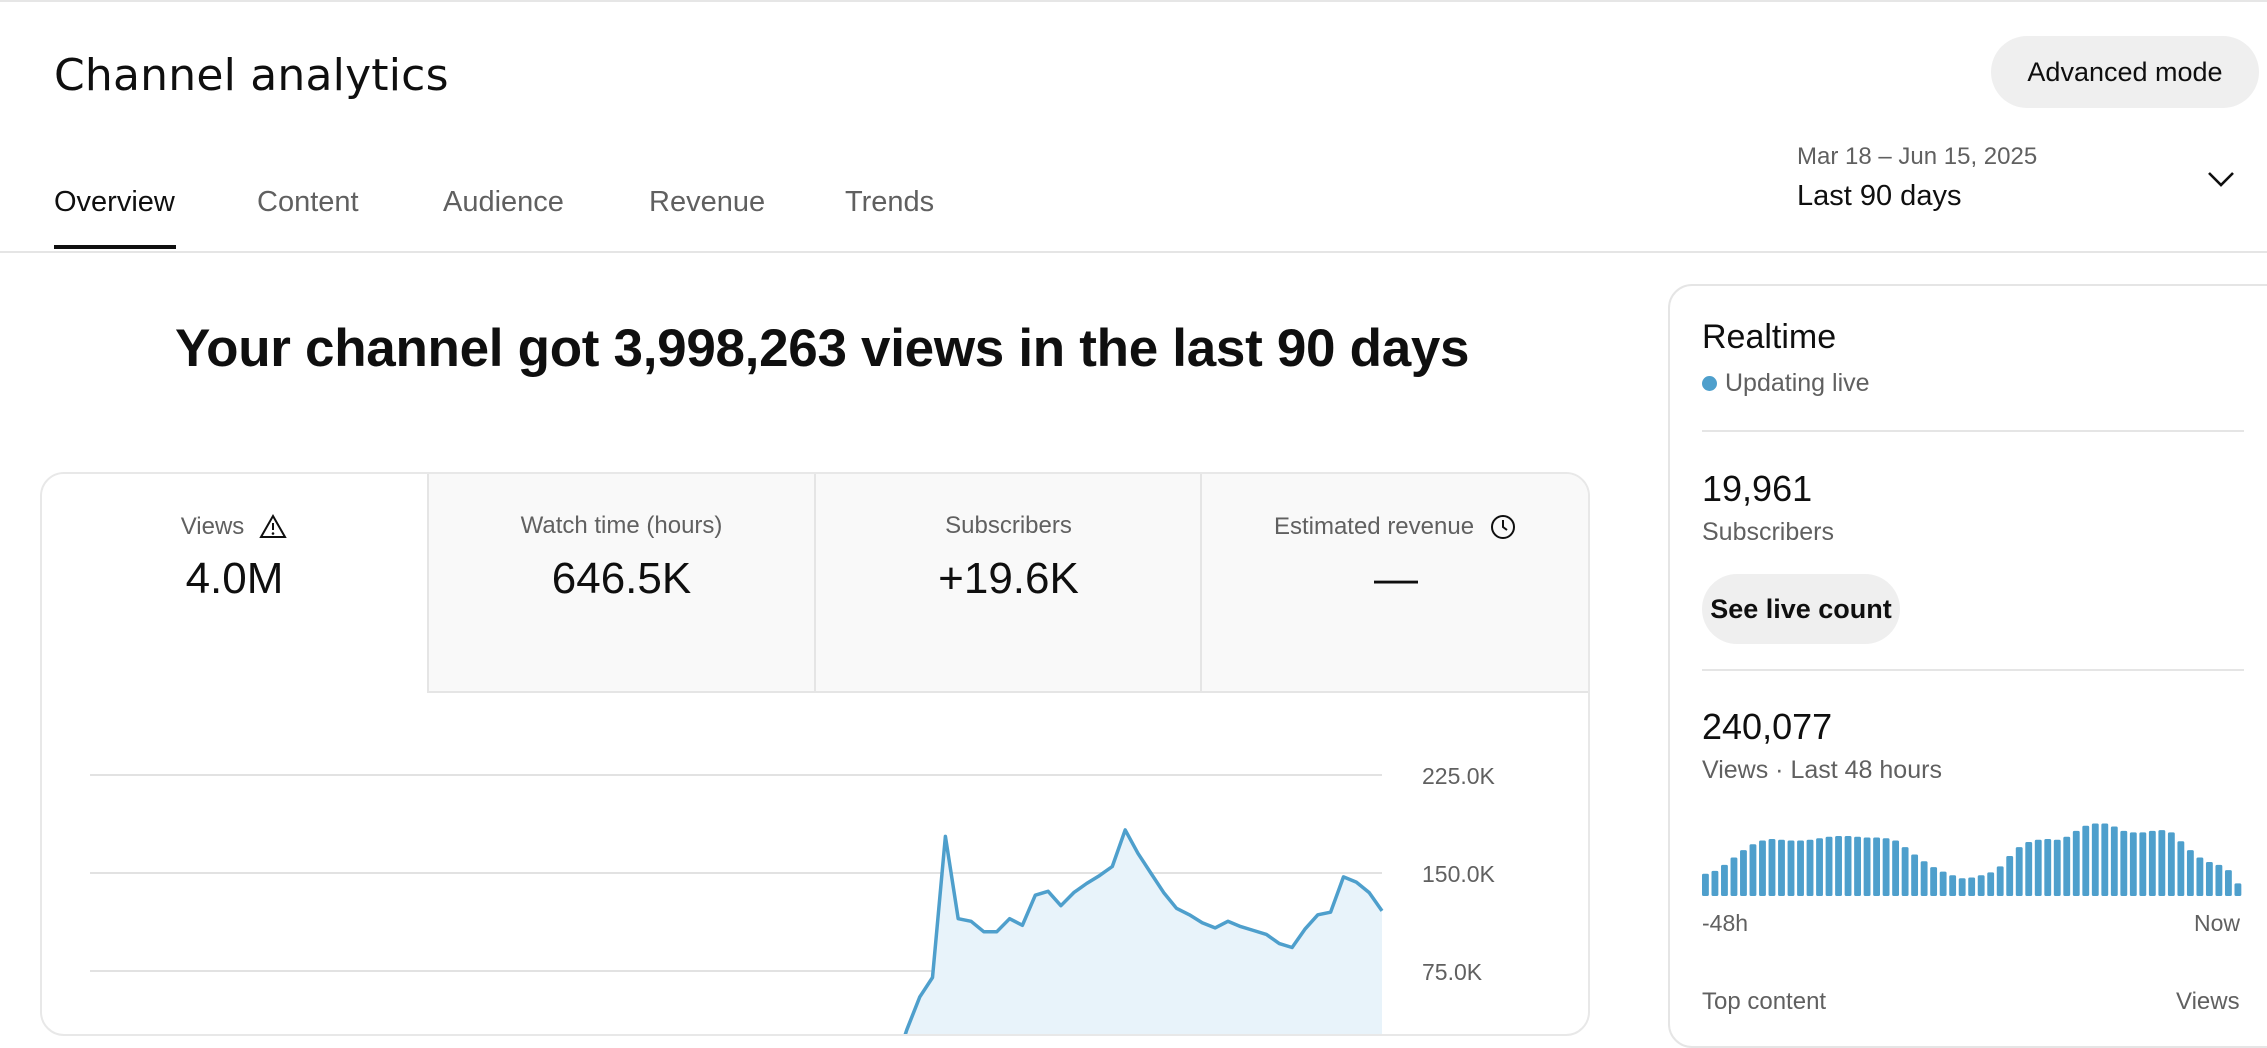 This screenshot has height=1048, width=2267. I want to click on active-tab-indicator, so click(115, 247).